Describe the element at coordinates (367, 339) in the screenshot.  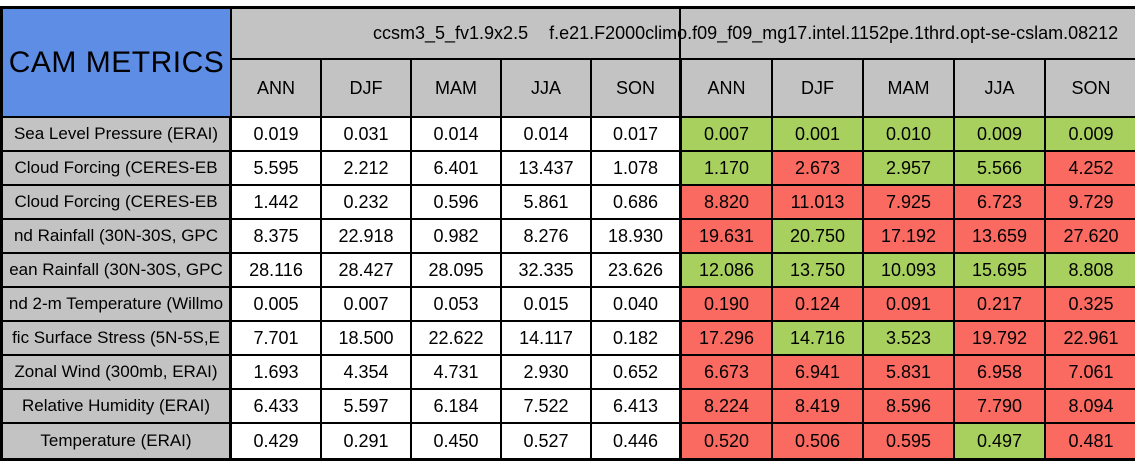
I see `metric-value-baseline: 18.500` at that location.